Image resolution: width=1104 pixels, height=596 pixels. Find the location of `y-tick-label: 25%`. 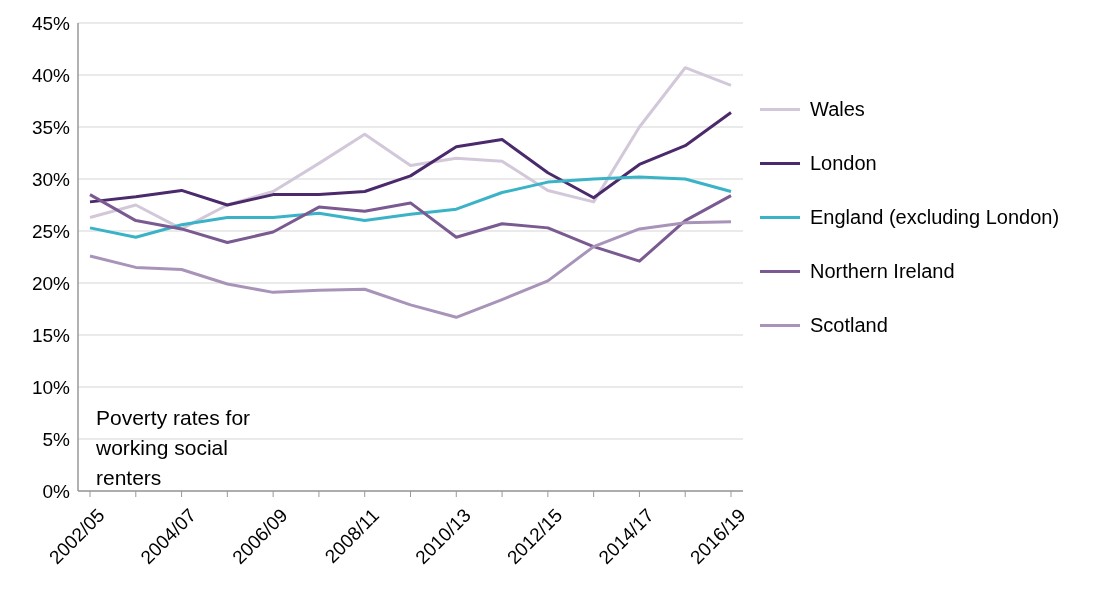

y-tick-label: 25% is located at coordinates (51, 231).